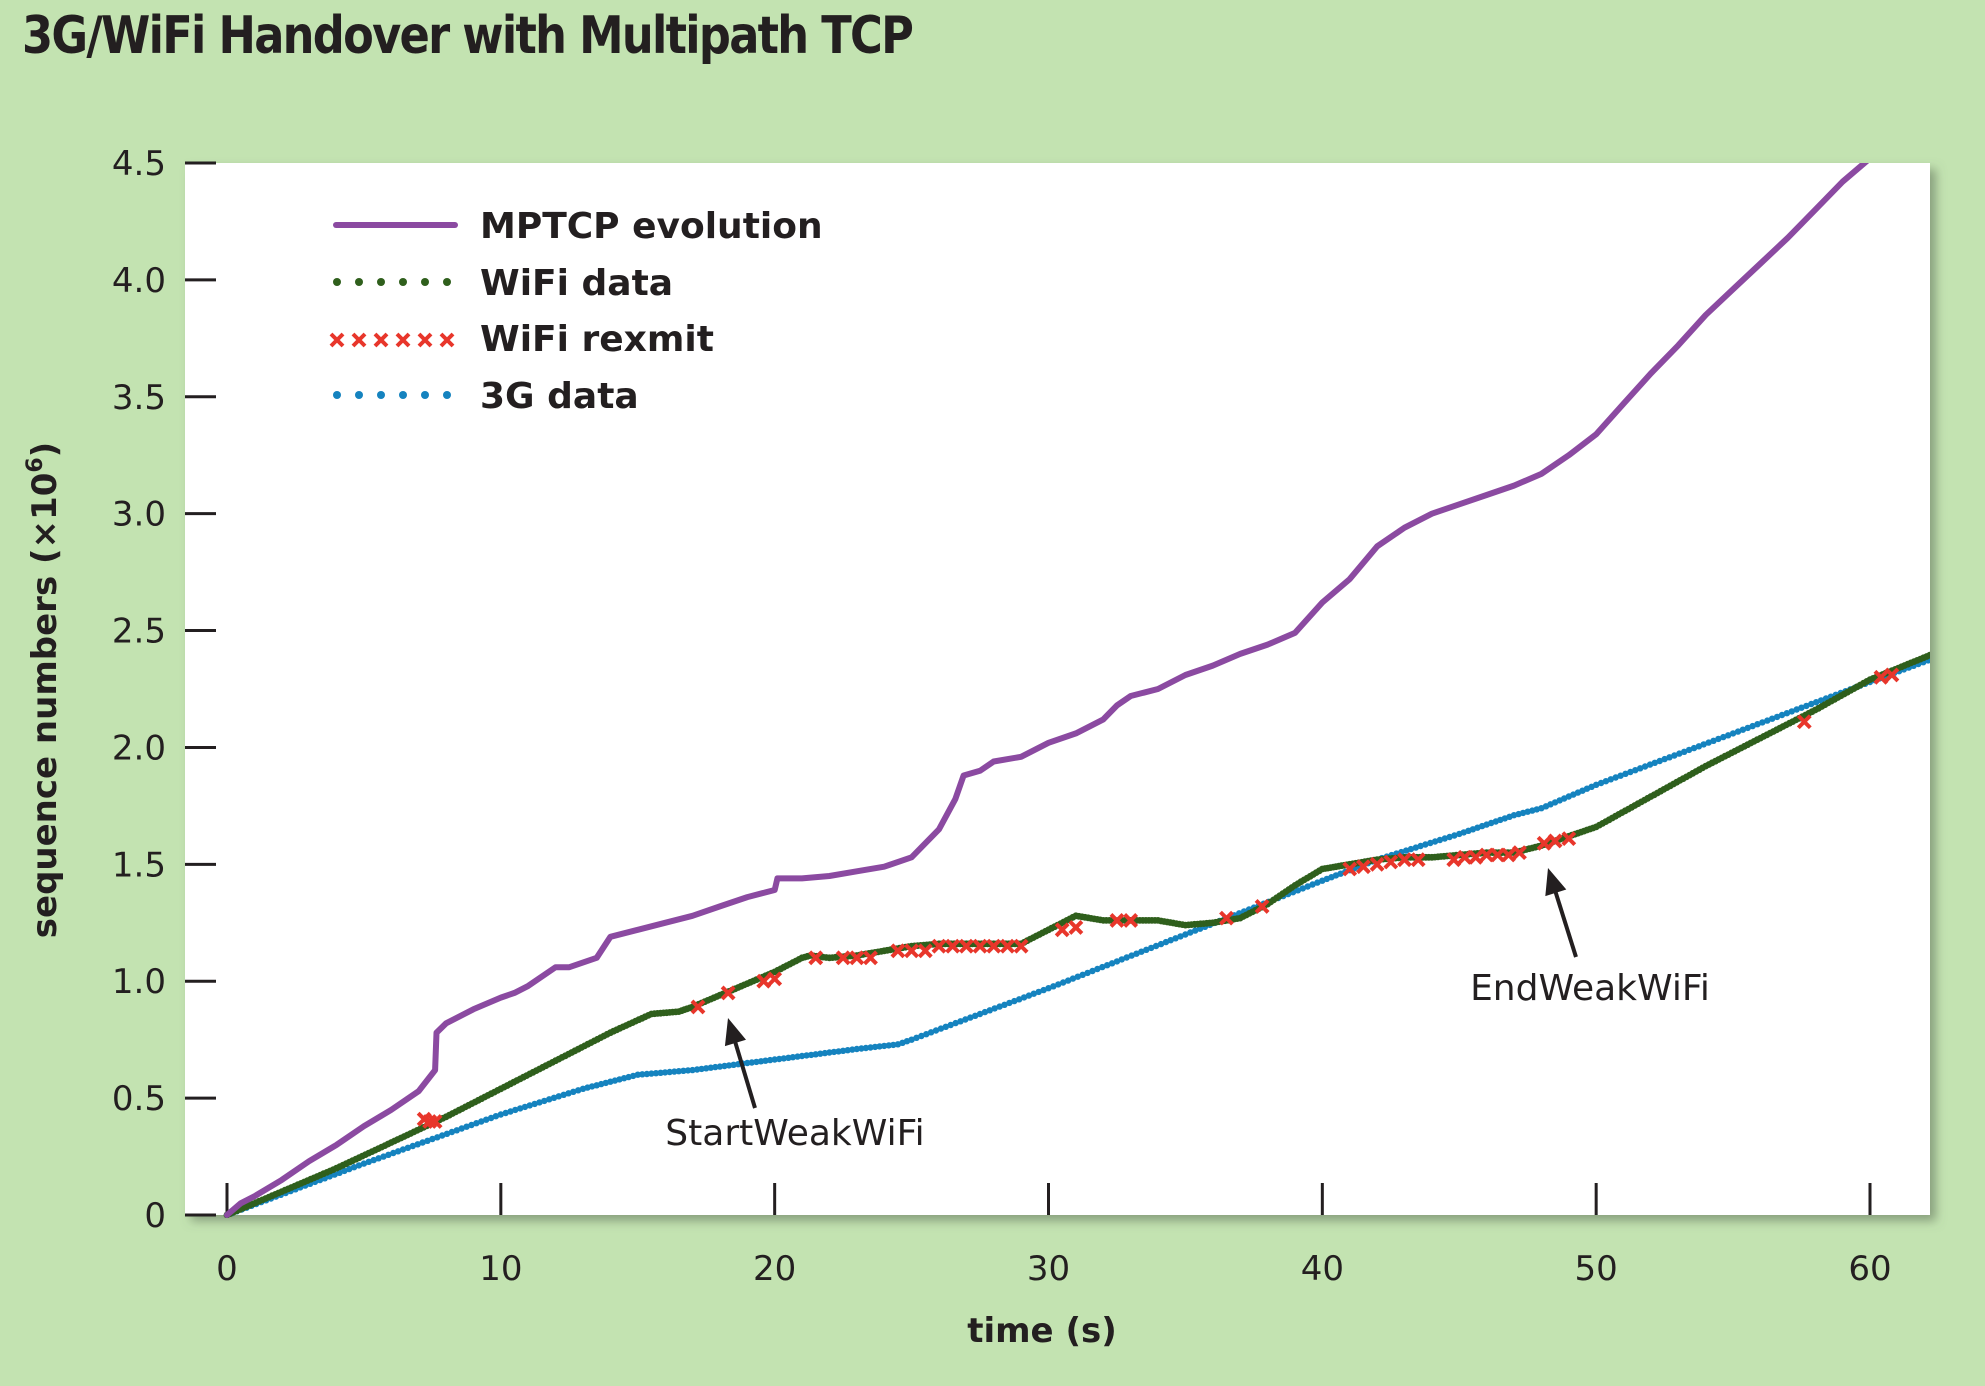  I want to click on legend-entry: 3G data, so click(486, 396).